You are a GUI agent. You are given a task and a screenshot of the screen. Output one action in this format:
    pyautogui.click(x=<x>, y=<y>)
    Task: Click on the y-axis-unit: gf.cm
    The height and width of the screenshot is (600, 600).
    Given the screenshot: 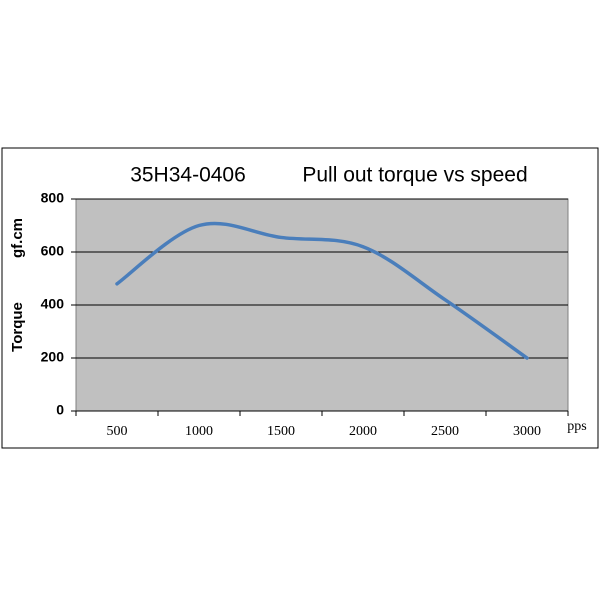 What is the action you would take?
    pyautogui.click(x=17, y=238)
    